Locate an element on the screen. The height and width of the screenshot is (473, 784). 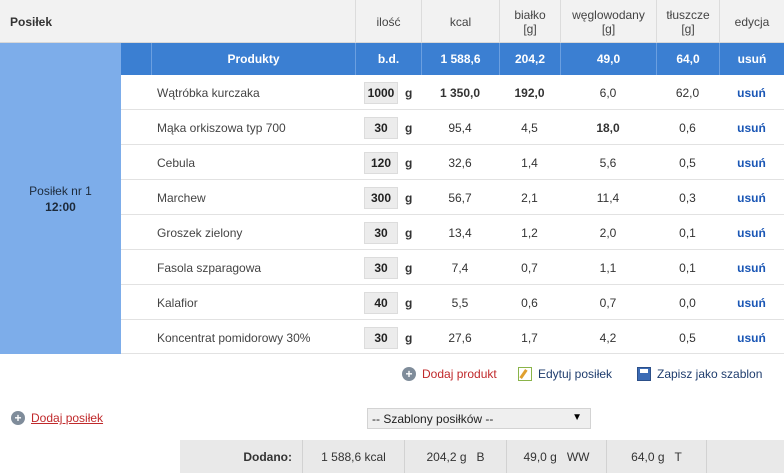
protein-value: 0,7 is located at coordinates (529, 267).